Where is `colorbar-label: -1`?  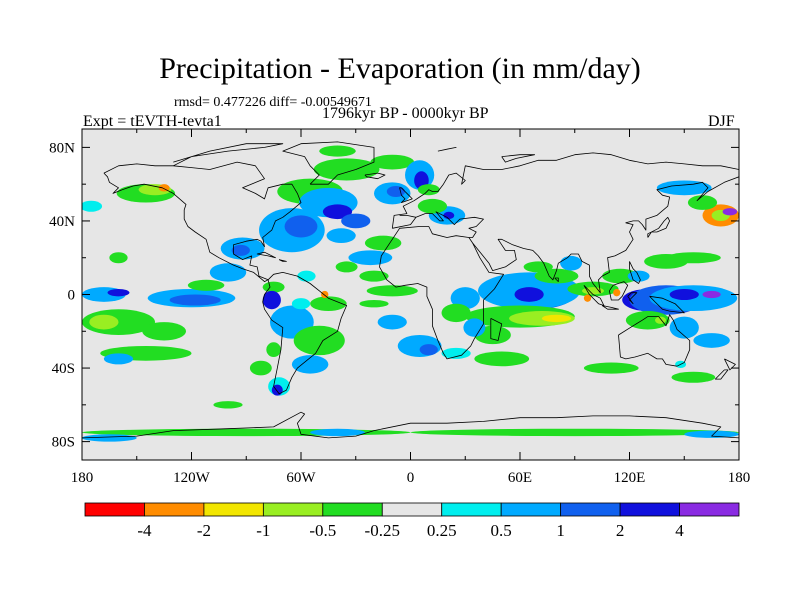
colorbar-label: -1 is located at coordinates (263, 530).